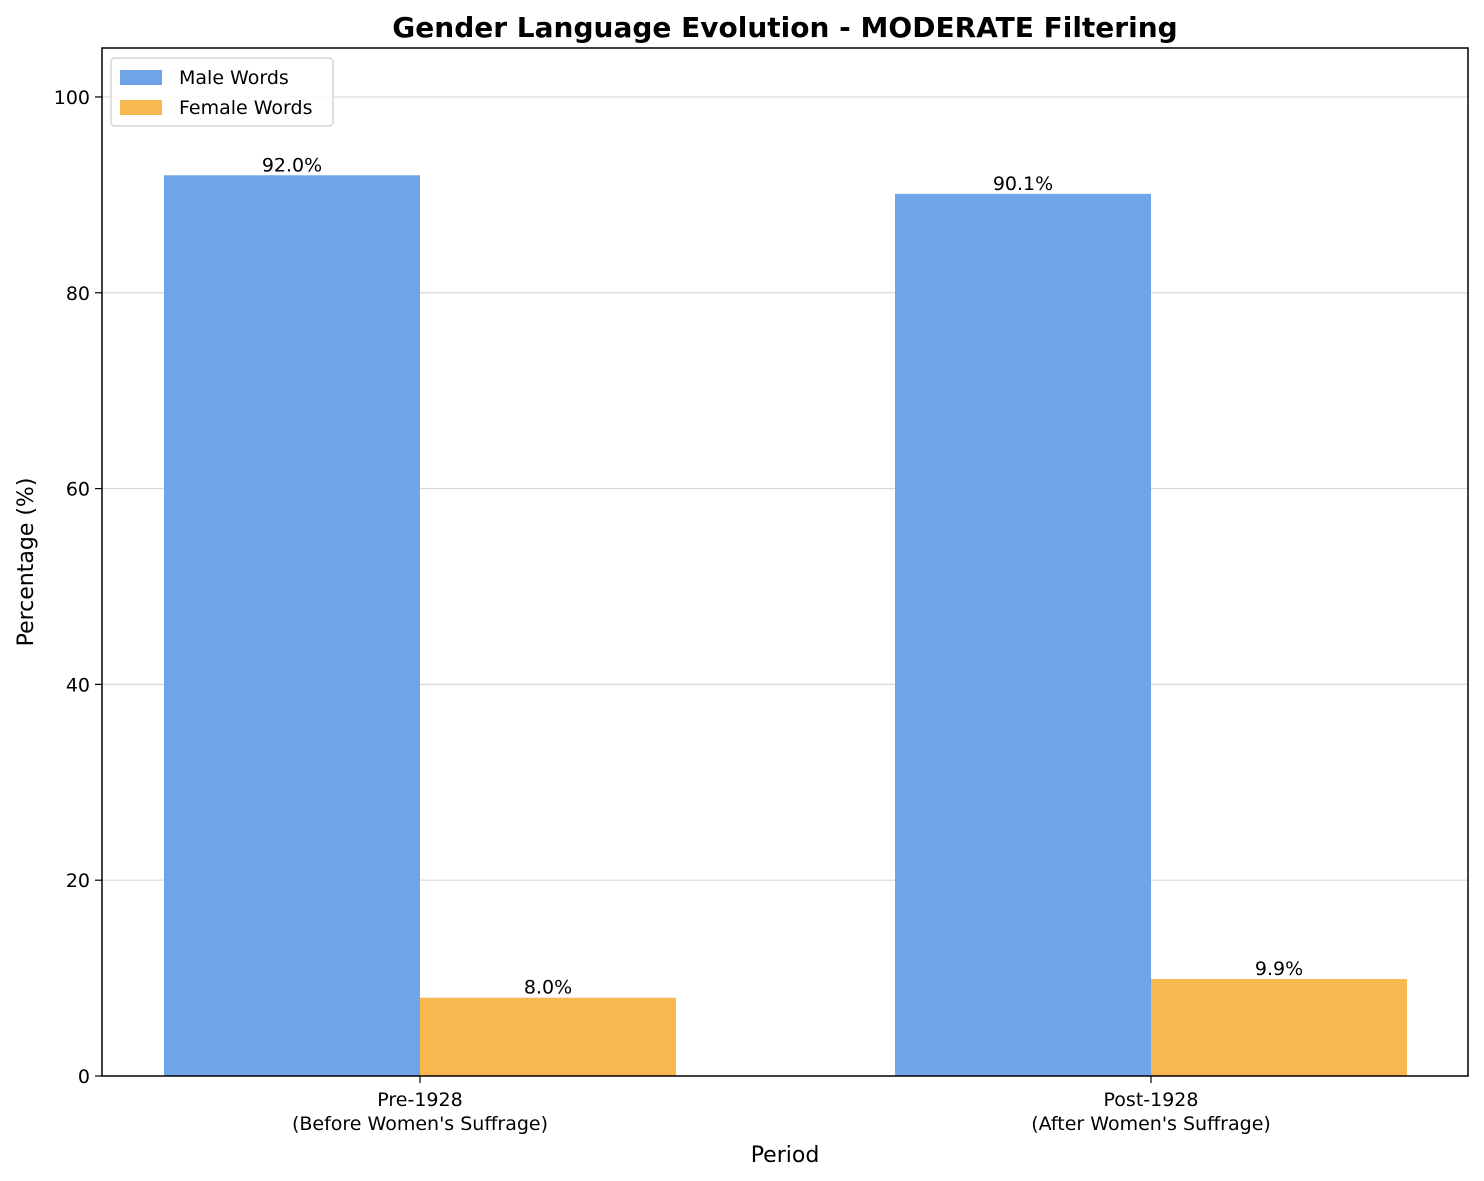 The image size is (1484, 1181). Describe the element at coordinates (72, 98) in the screenshot. I see `y-tick-label: 100` at that location.